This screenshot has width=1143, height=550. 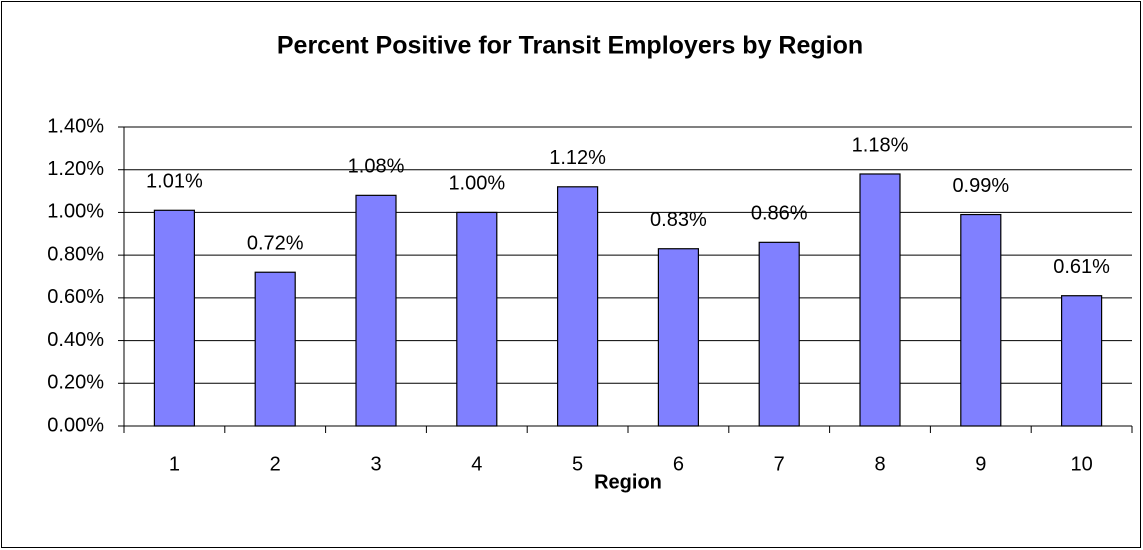 What do you see at coordinates (678, 464) in the screenshot?
I see `x-tick-label: 6` at bounding box center [678, 464].